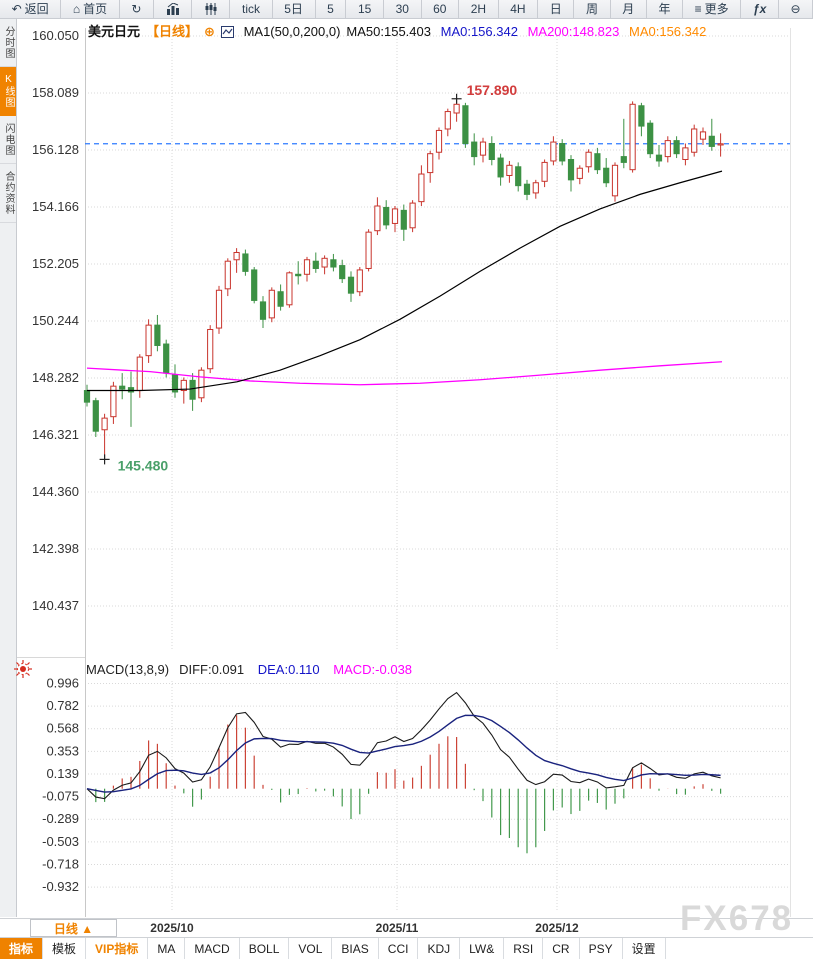 This screenshot has height=959, width=813. Describe the element at coordinates (227, 33) in the screenshot. I see `indicator-style-icon` at that location.